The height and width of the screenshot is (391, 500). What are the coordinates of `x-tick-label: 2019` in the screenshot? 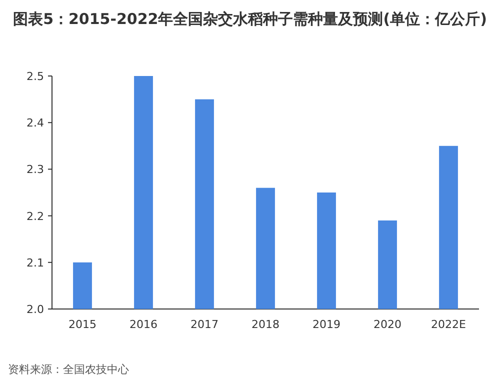 It's located at (326, 324).